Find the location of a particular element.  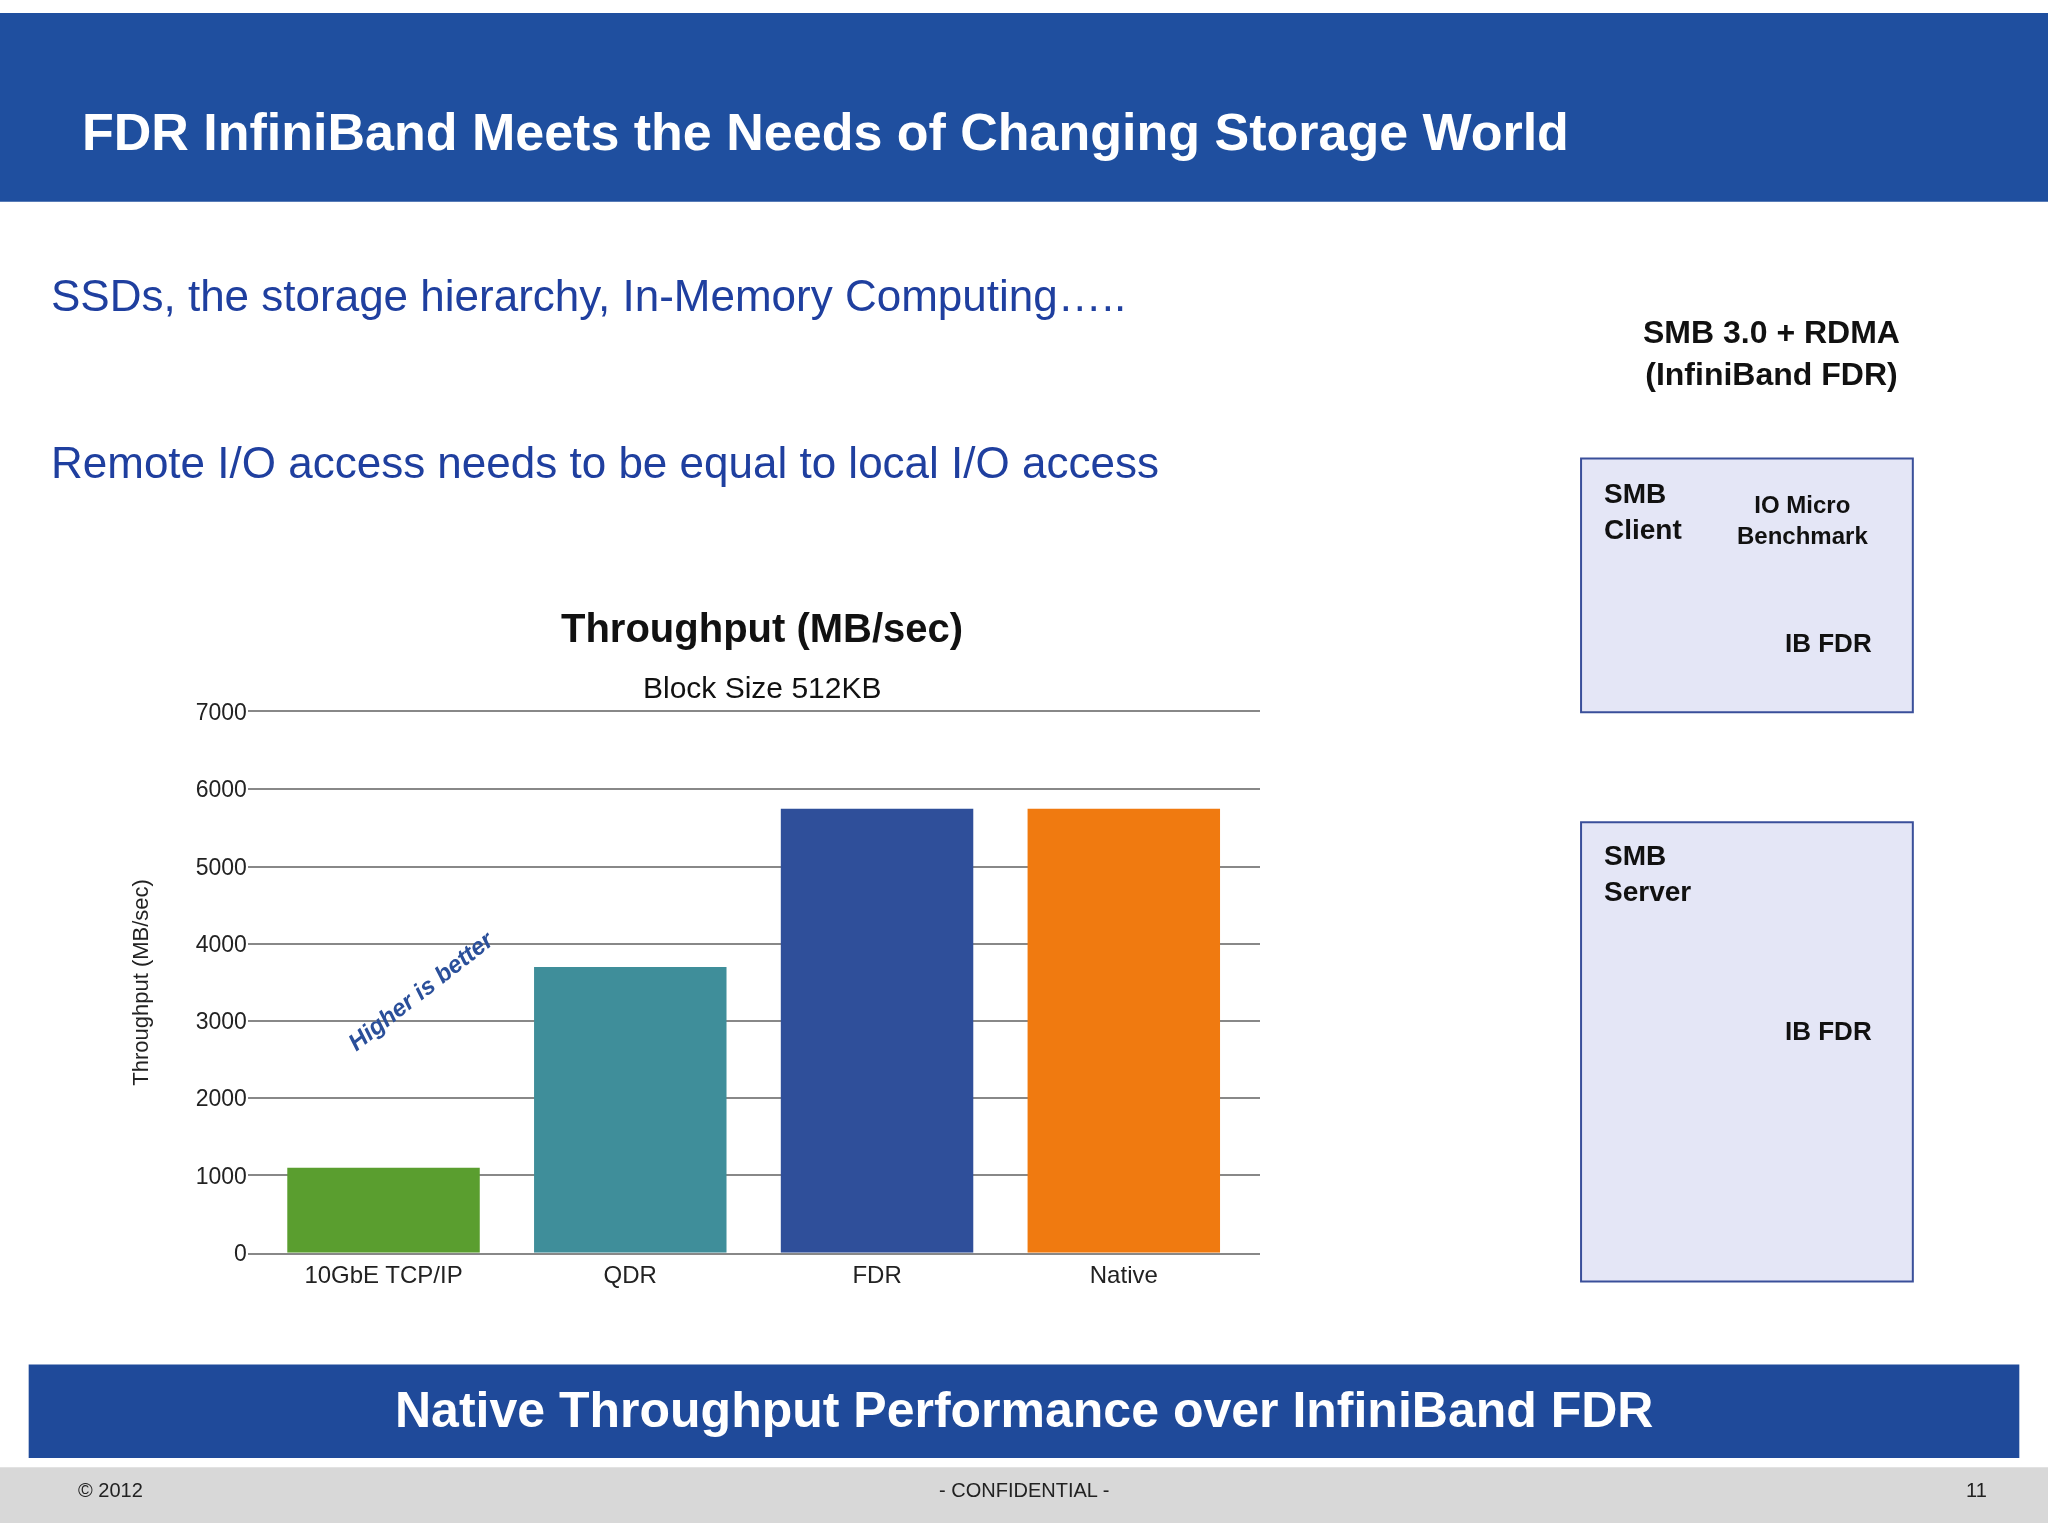

text: SMB Server is located at coordinates (1648, 874).